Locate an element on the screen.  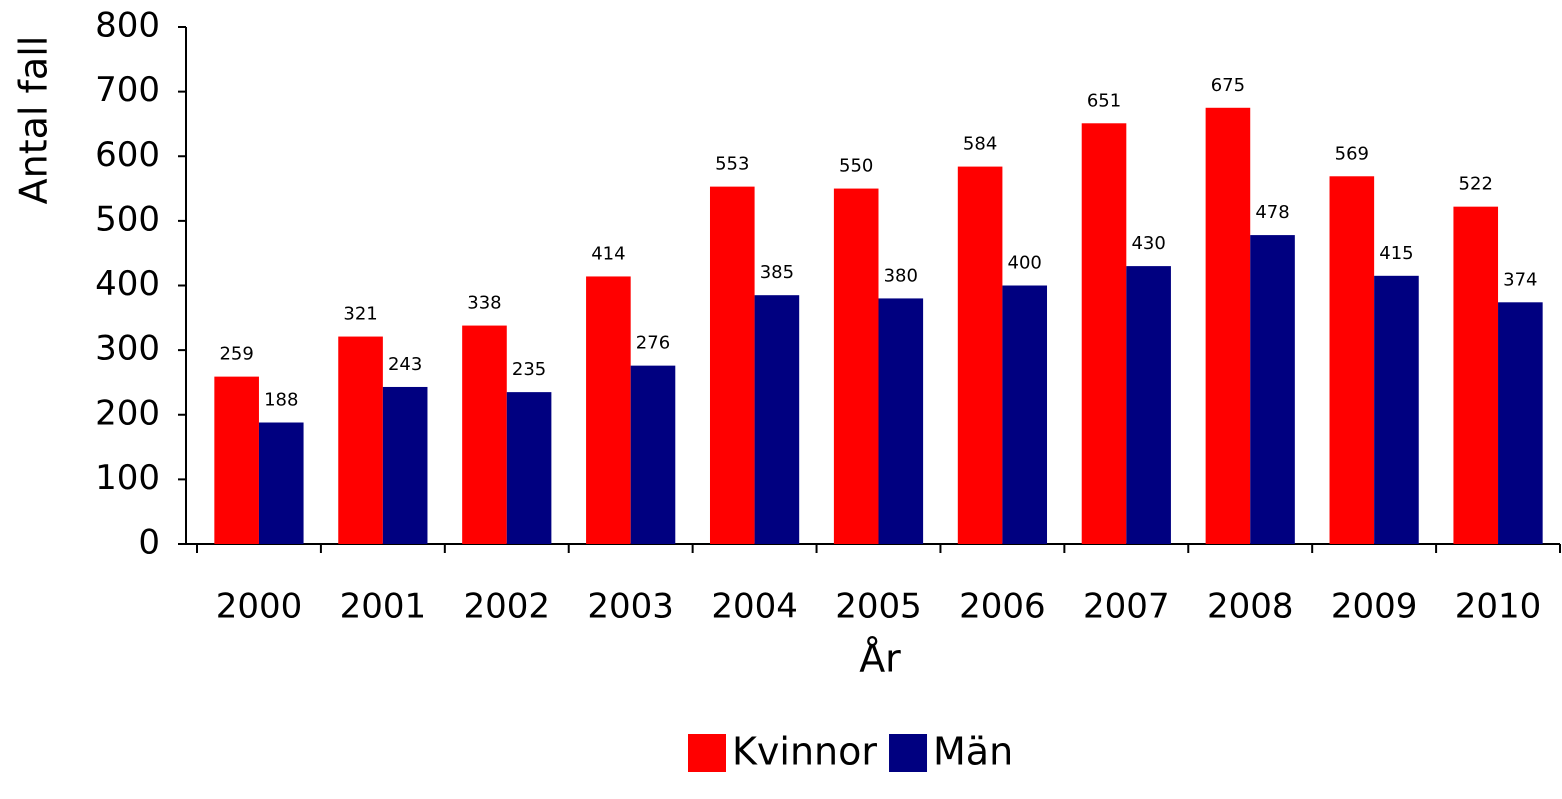
x-tick-label: 2008 is located at coordinates (1250, 607).